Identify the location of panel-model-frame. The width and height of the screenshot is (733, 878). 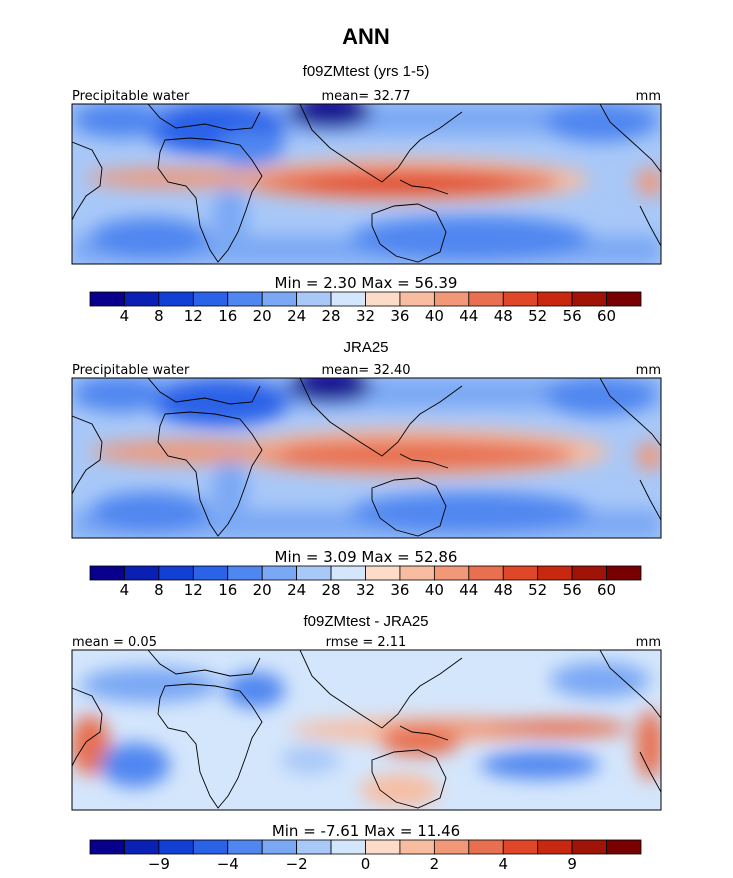
(366, 184).